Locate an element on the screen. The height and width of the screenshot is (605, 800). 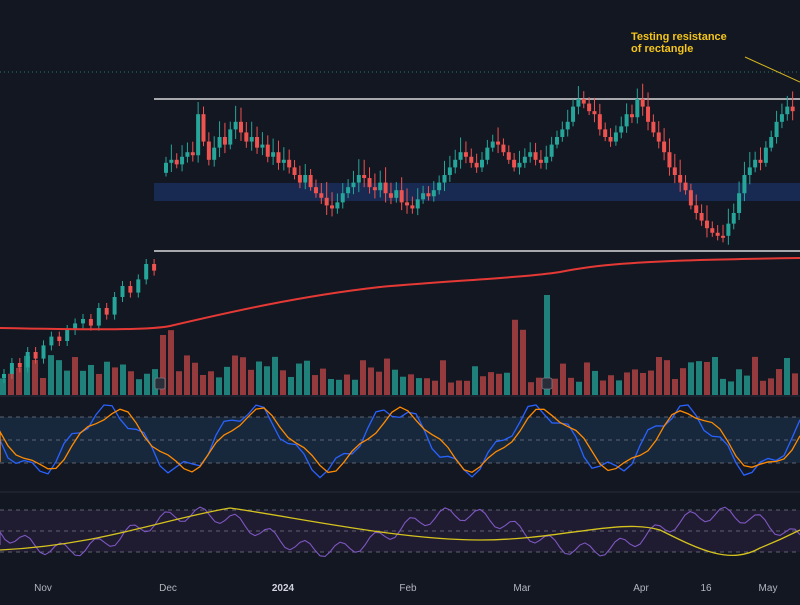
x-tick-label: Dec is located at coordinates (168, 588).